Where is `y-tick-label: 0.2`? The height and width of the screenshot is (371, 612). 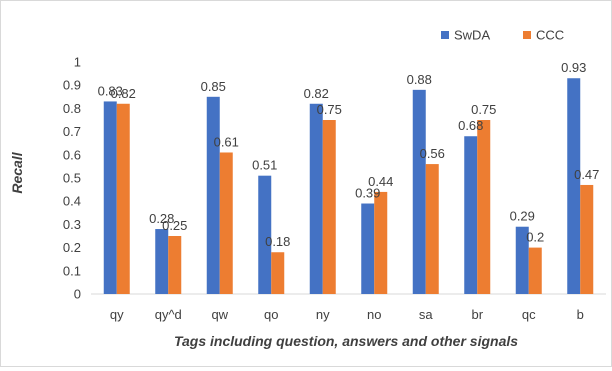 y-tick-label: 0.2 is located at coordinates (72, 247).